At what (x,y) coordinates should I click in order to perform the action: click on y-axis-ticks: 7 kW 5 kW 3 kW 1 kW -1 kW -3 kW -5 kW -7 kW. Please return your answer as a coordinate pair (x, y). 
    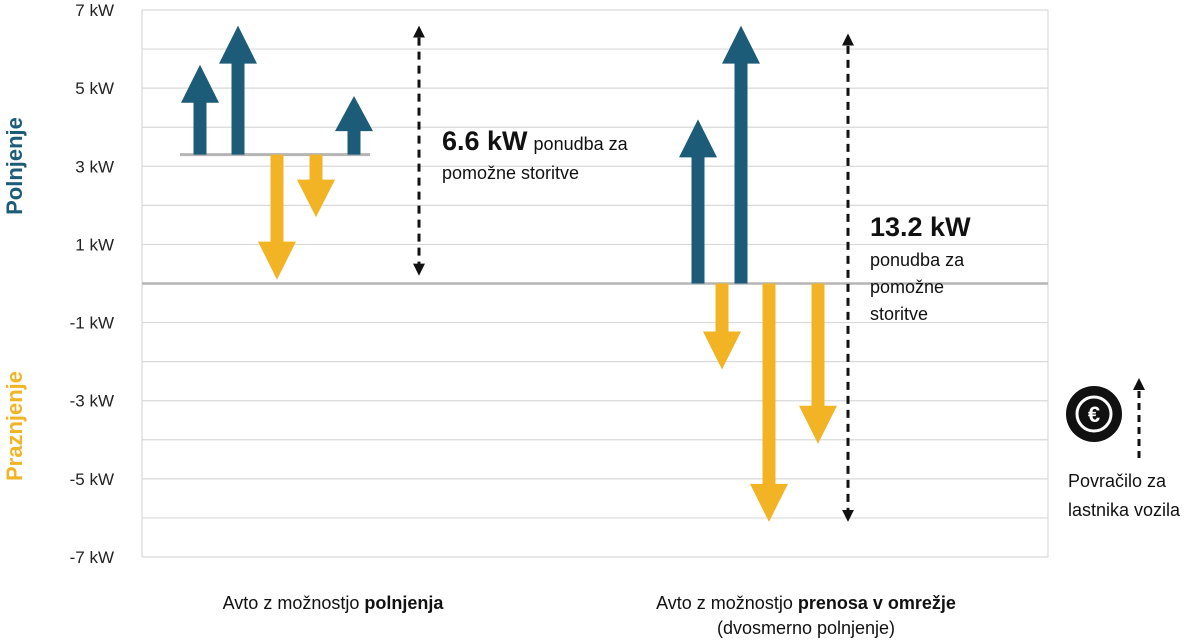
    Looking at the image, I should click on (92, 284).